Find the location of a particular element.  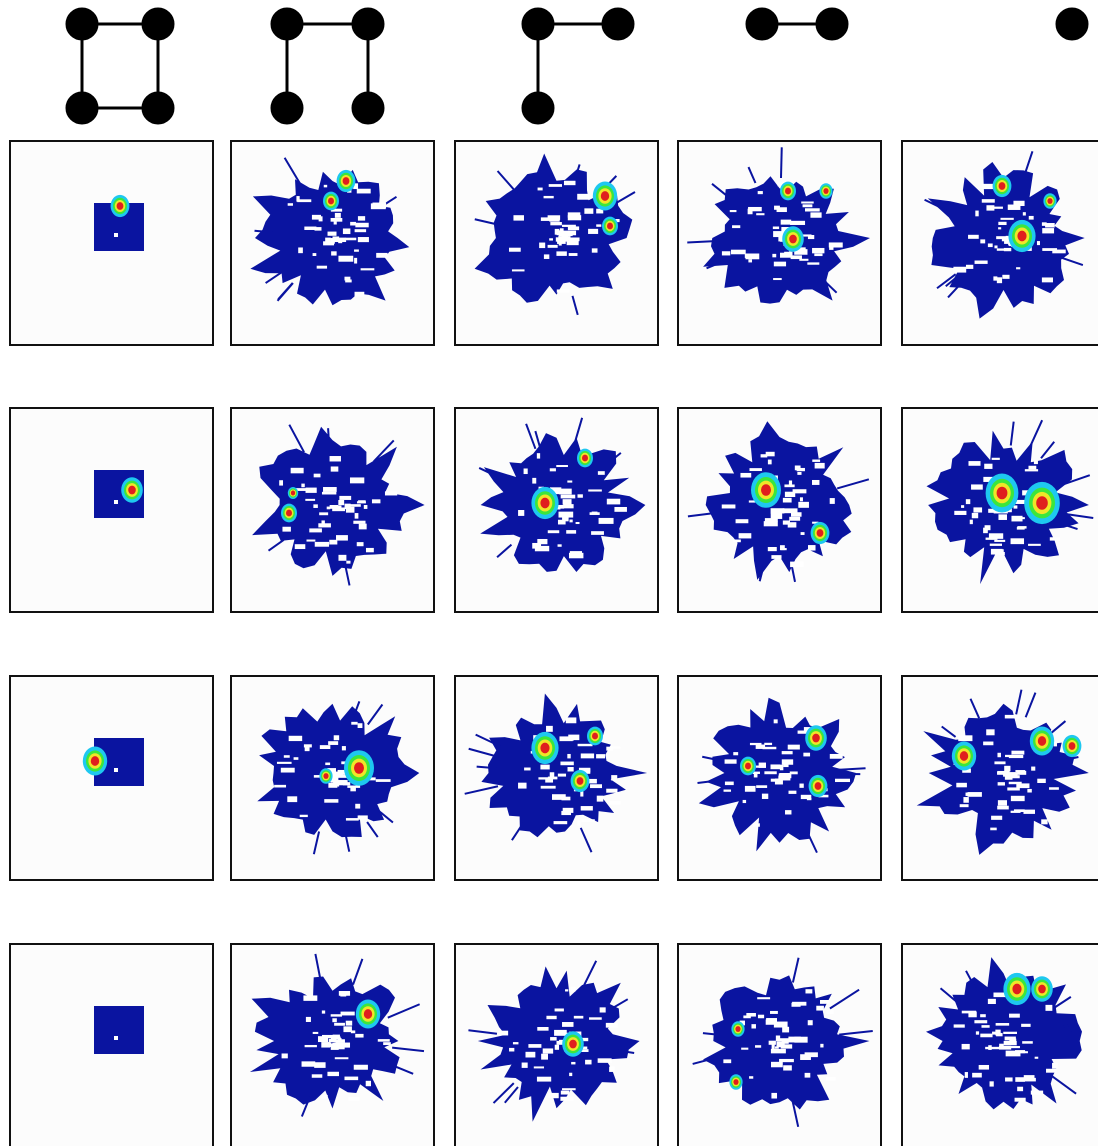

heatmap-panel is located at coordinates (556, 778).